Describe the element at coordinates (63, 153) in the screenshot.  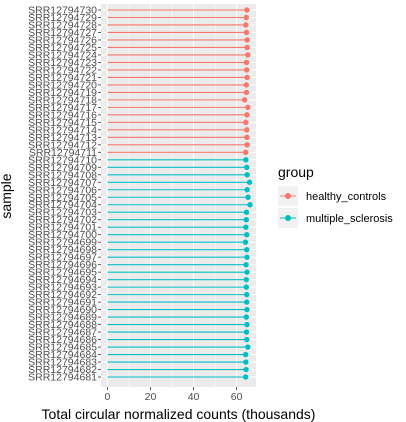
I see `y-tick-label: SRR12794711` at that location.